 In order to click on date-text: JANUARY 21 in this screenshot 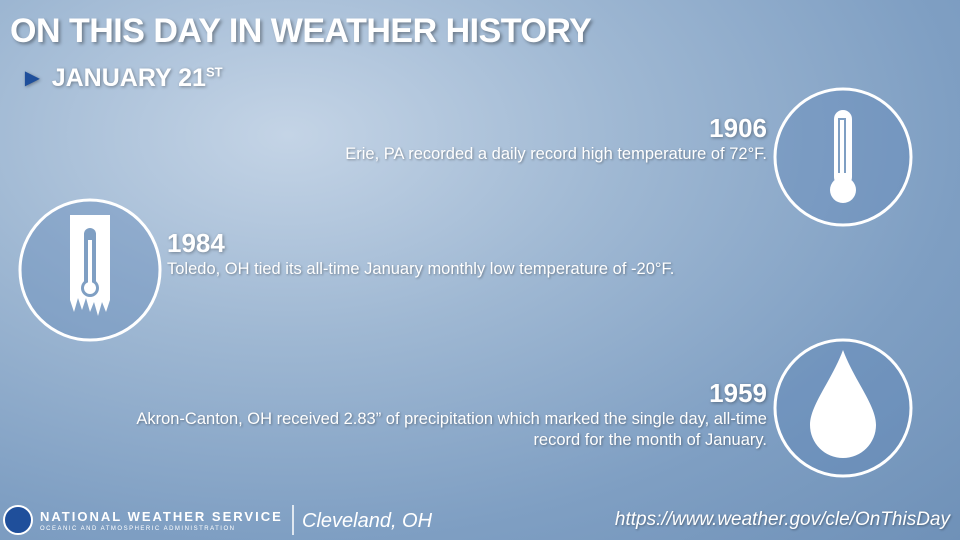, I will do `click(128, 78)`.